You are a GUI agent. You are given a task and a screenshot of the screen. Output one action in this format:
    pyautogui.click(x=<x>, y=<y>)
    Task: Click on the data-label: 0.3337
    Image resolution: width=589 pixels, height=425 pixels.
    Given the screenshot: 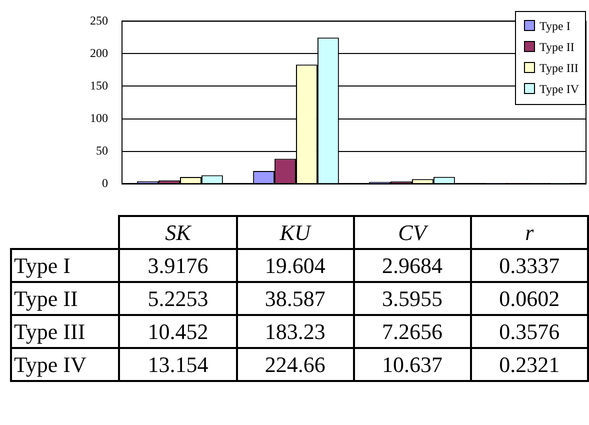 What is the action you would take?
    pyautogui.click(x=529, y=265)
    